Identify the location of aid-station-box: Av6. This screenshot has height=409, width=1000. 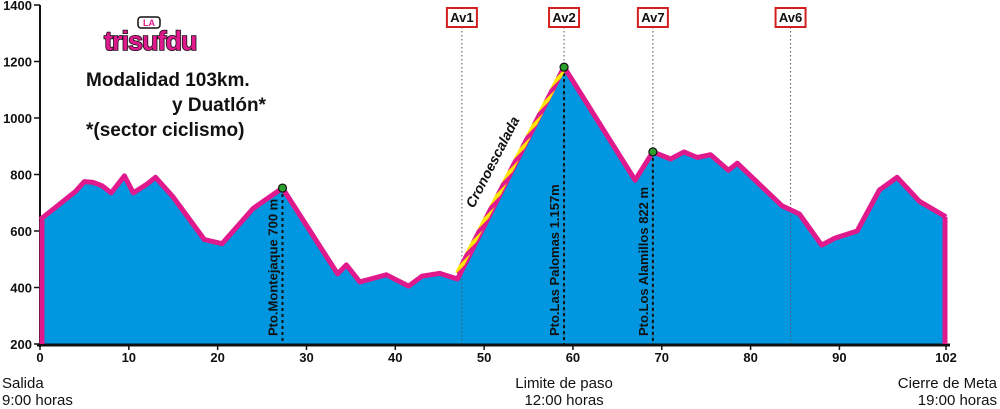
(790, 17).